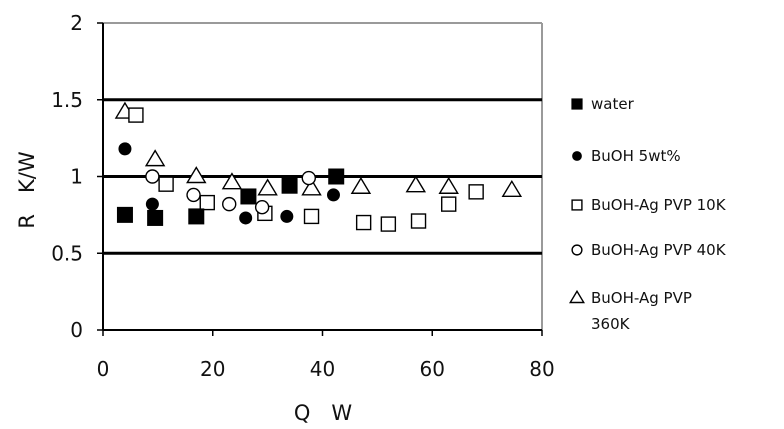  Describe the element at coordinates (76, 23) in the screenshot. I see `y-tick-label: 2` at that location.